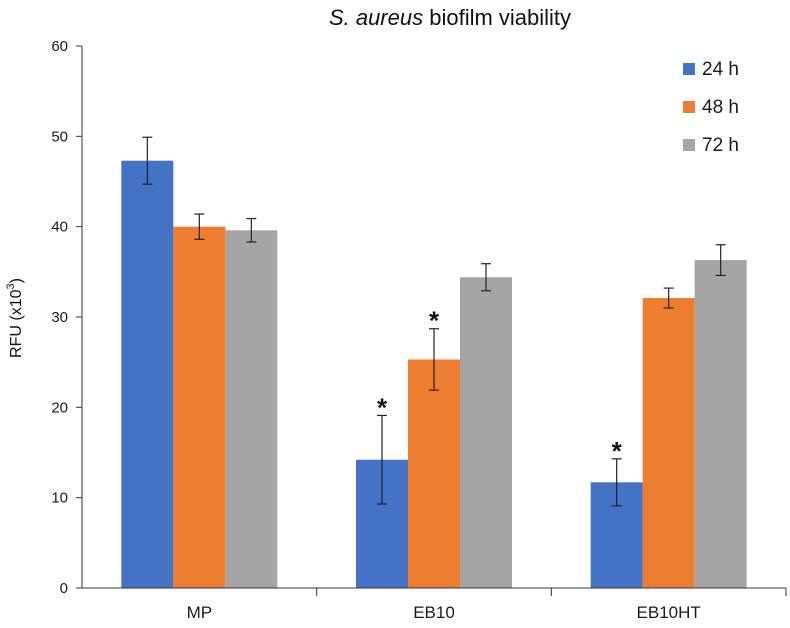  Describe the element at coordinates (16, 323) in the screenshot. I see `y-axis-label-main: RFU (x10` at that location.